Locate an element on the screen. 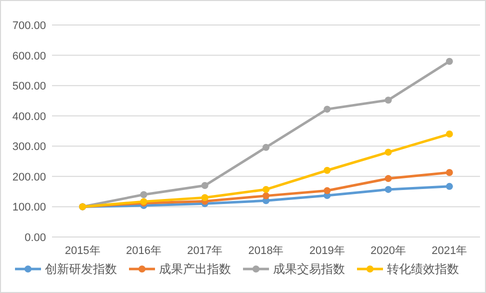 The height and width of the screenshot is (293, 486). y-tick-label: 400.00 is located at coordinates (29, 116).